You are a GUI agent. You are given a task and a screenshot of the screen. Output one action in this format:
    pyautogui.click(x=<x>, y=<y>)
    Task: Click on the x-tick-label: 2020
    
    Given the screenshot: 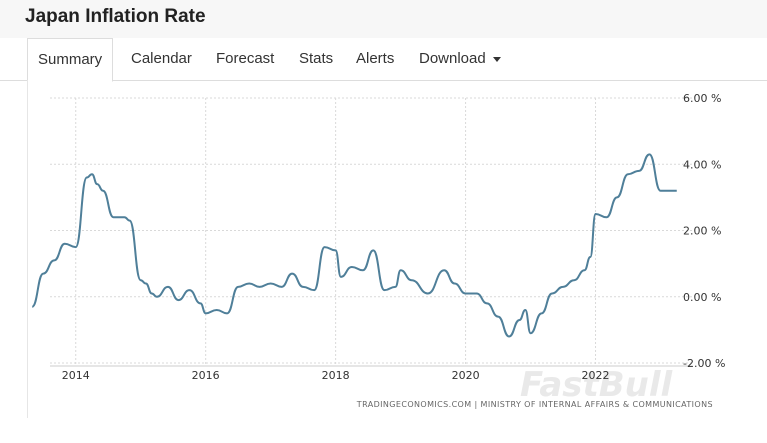 What is the action you would take?
    pyautogui.click(x=466, y=375)
    